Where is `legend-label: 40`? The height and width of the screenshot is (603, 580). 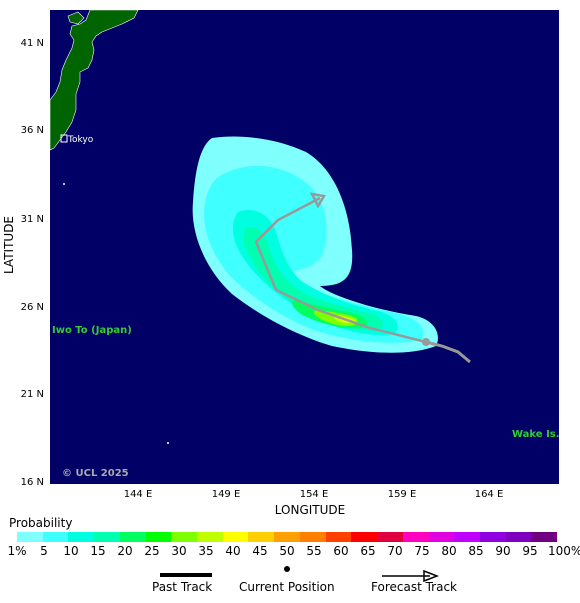 legend-label: 40 is located at coordinates (233, 551).